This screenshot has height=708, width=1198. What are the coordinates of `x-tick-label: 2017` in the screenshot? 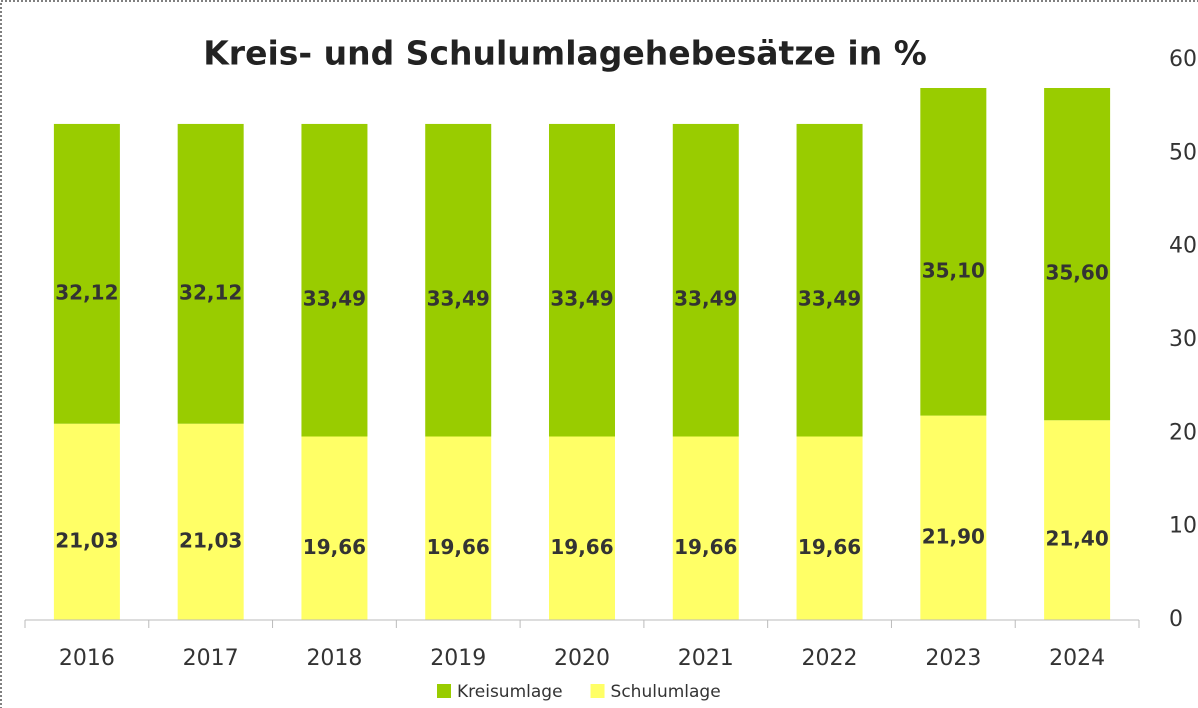 It's located at (211, 658).